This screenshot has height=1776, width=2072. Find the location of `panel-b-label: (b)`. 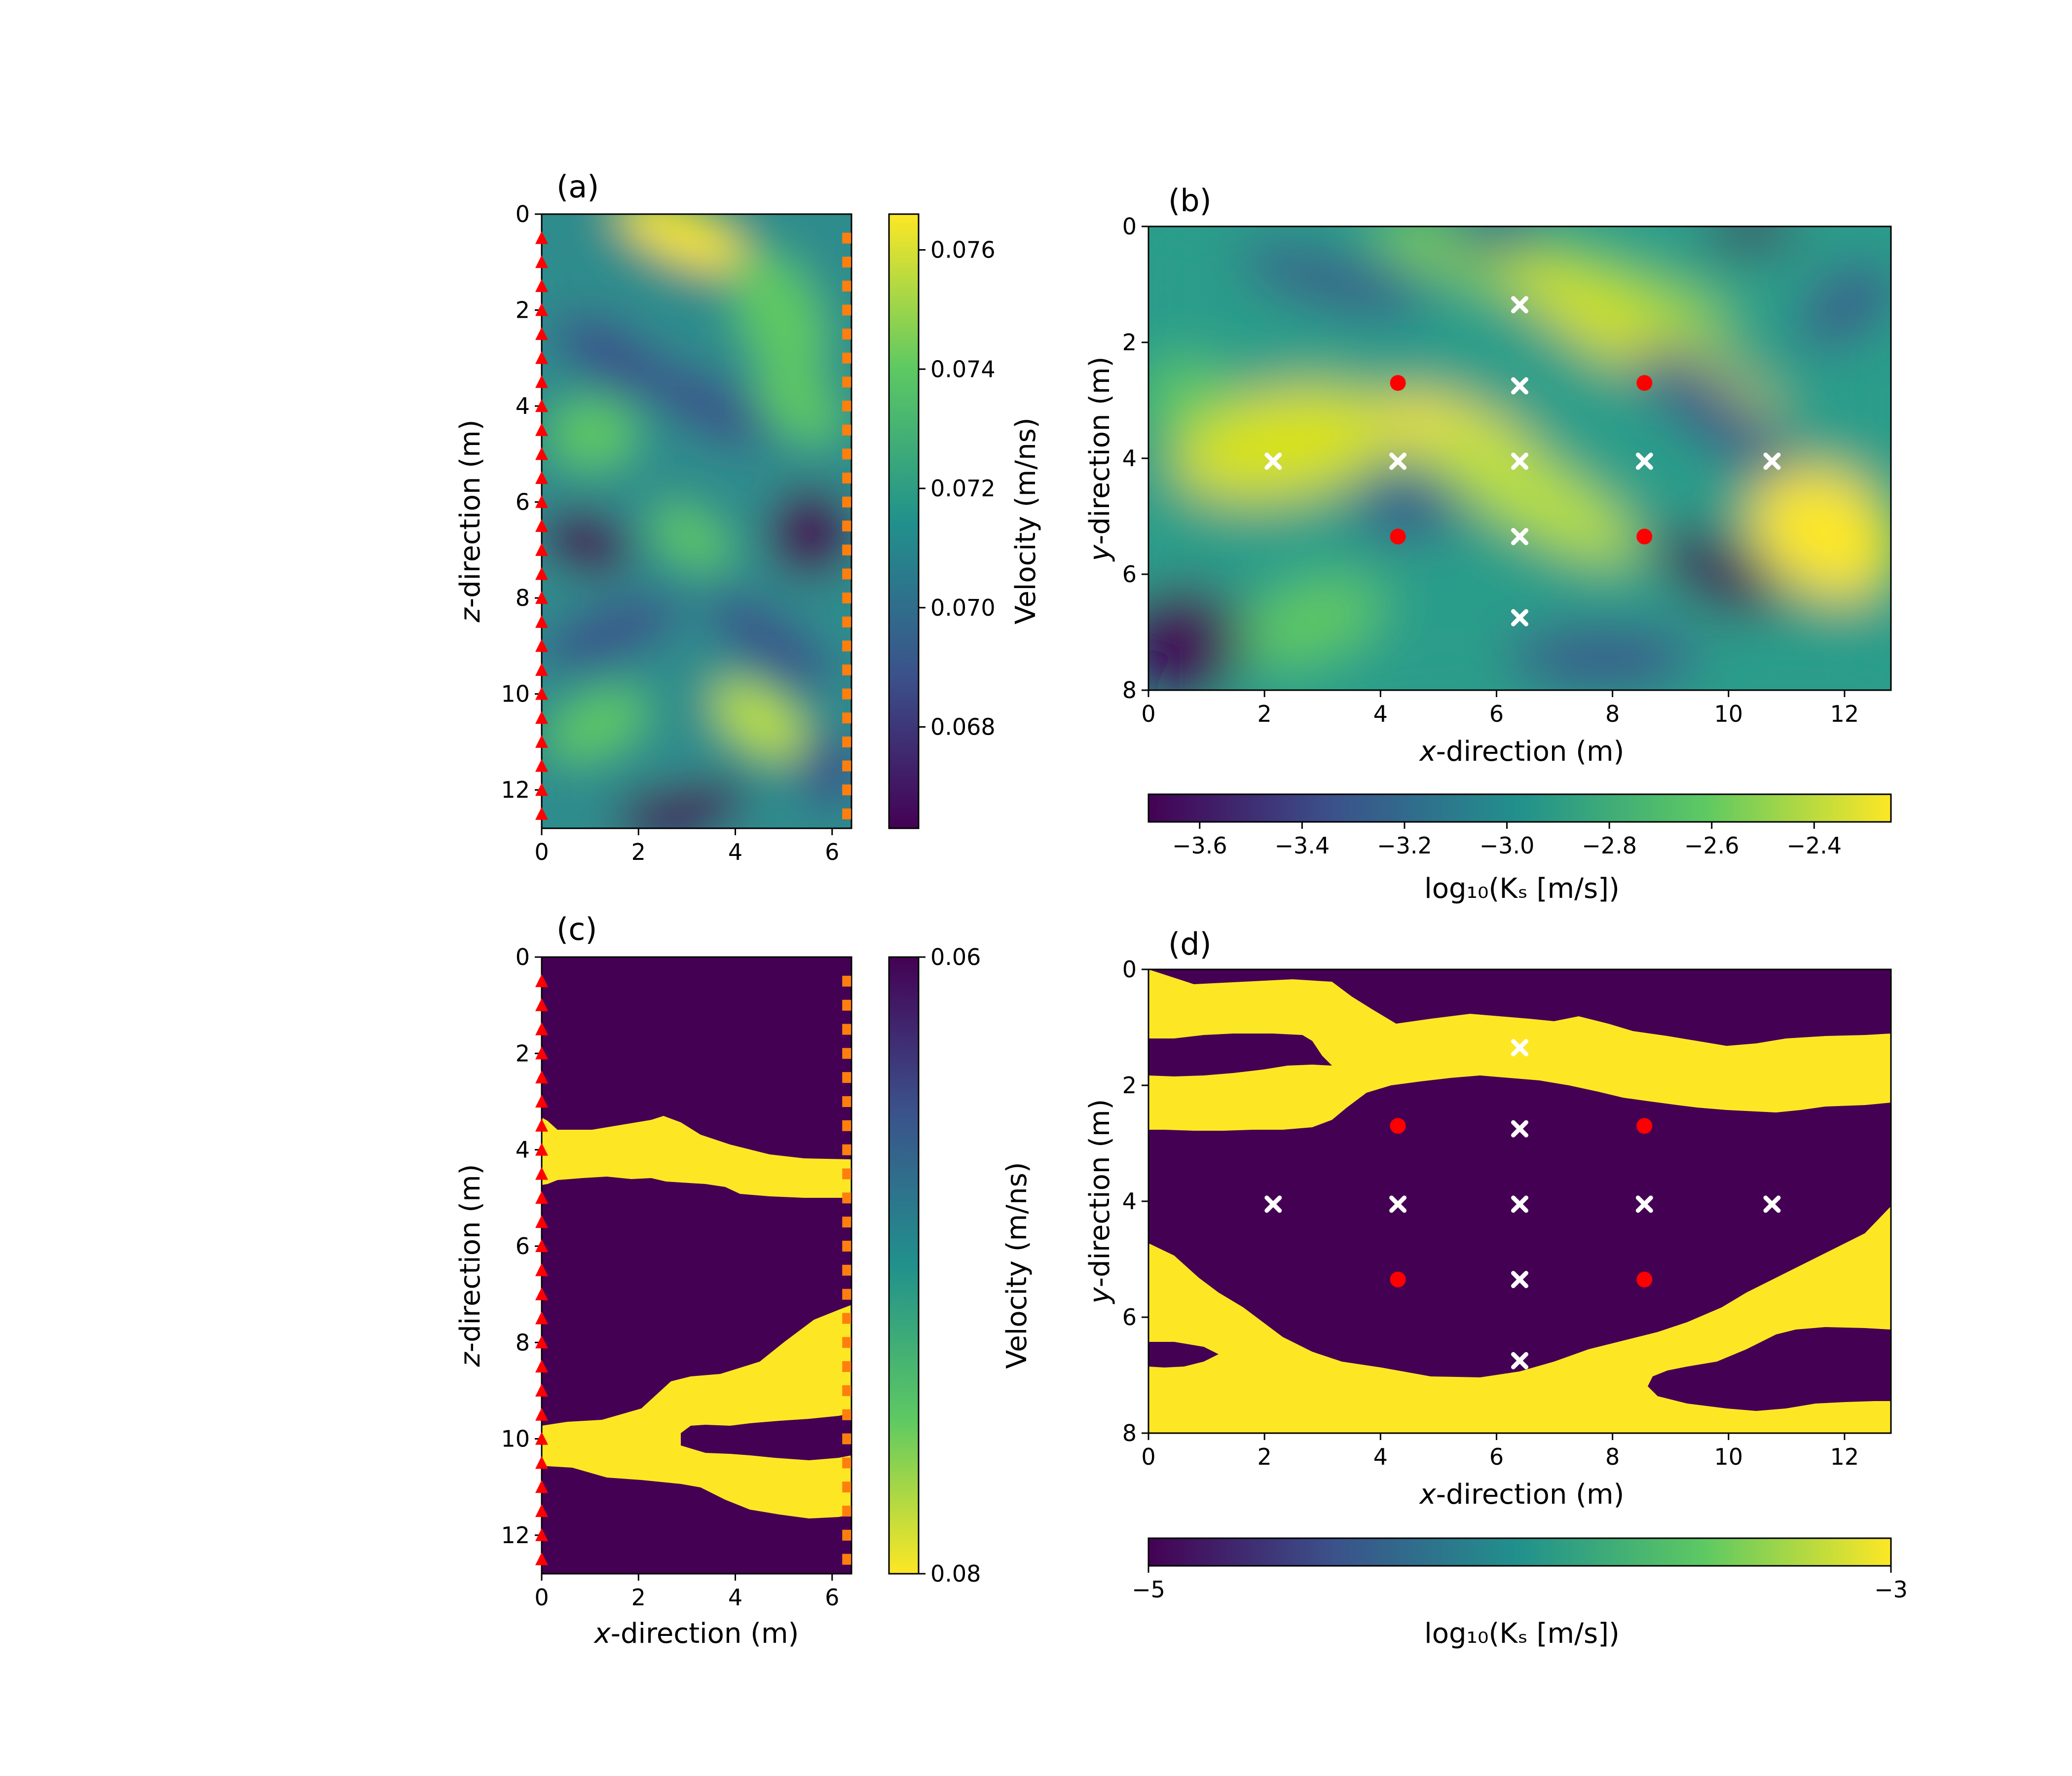

panel-b-label: (b) is located at coordinates (1190, 201).